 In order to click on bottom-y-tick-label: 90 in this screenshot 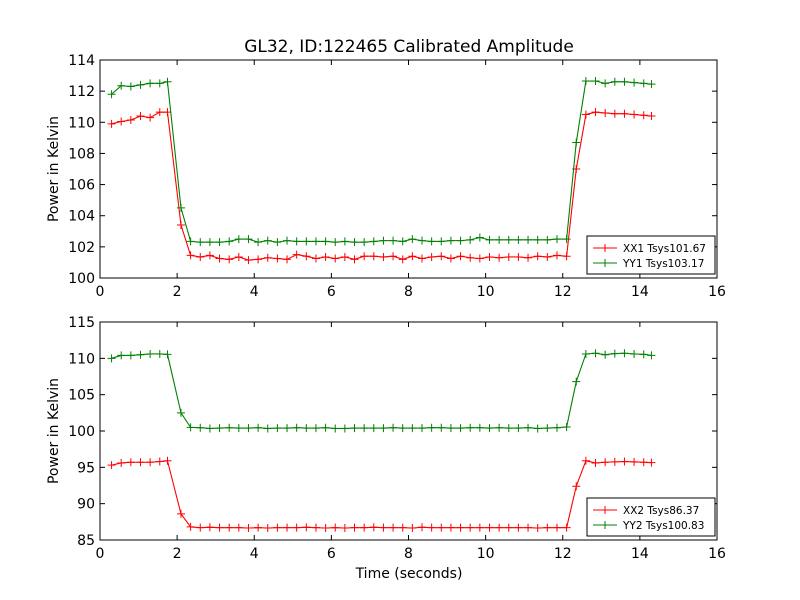, I will do `click(86, 505)`.